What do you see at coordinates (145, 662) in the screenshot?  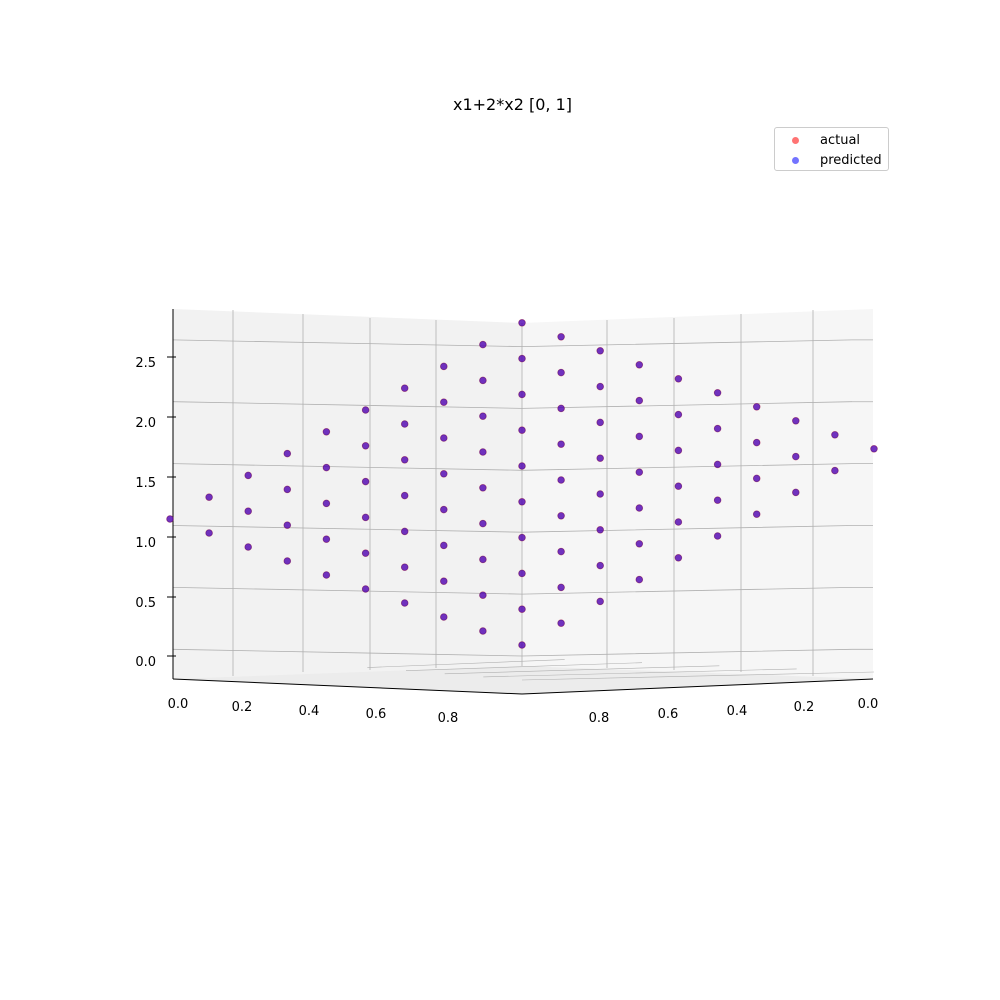 I see `z-tick-label: 0.0` at bounding box center [145, 662].